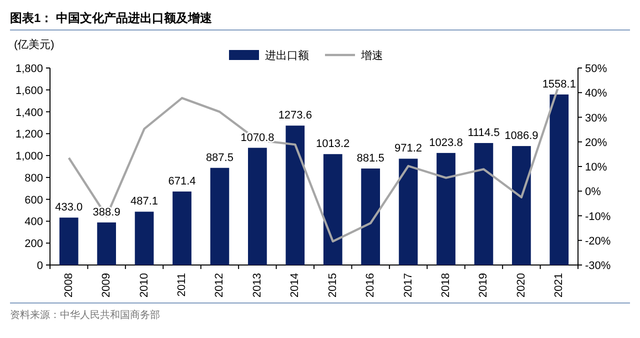 This screenshot has height=338, width=640. What do you see at coordinates (257, 285) in the screenshot?
I see `x-tick-label: 2013` at bounding box center [257, 285].